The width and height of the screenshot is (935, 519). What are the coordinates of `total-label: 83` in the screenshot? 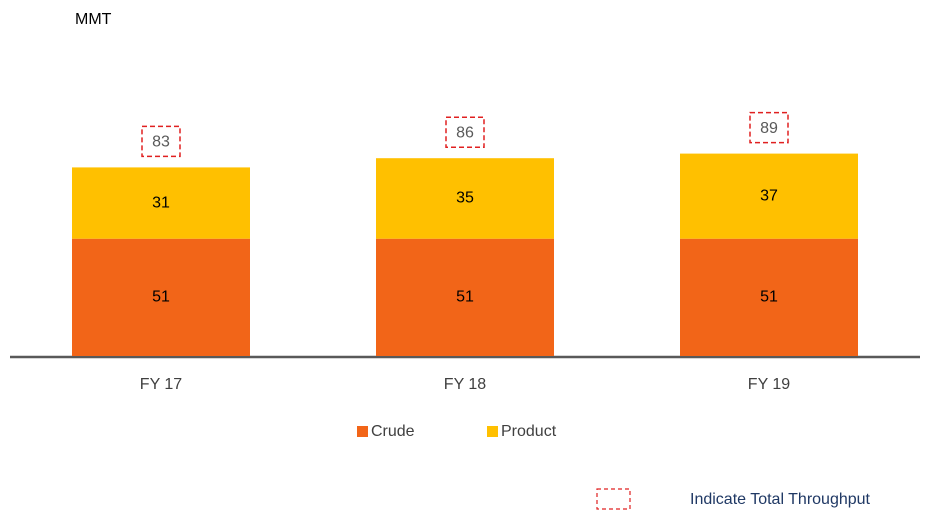 It's located at (161, 142).